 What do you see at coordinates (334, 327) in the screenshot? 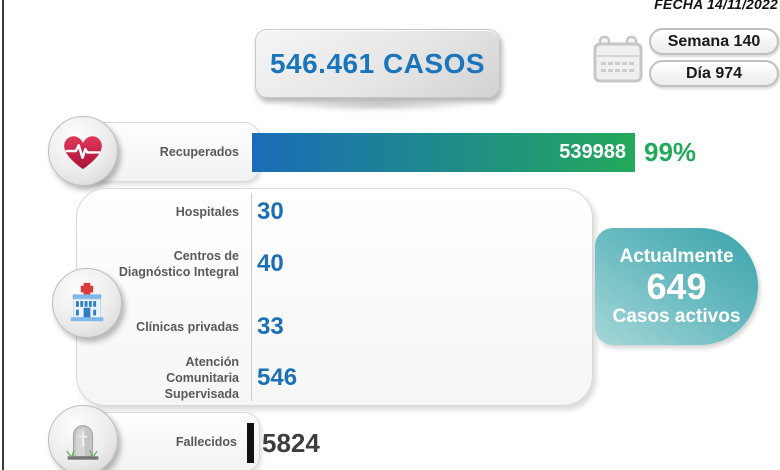
I see `facility-row: Clínicas privadas 33` at bounding box center [334, 327].